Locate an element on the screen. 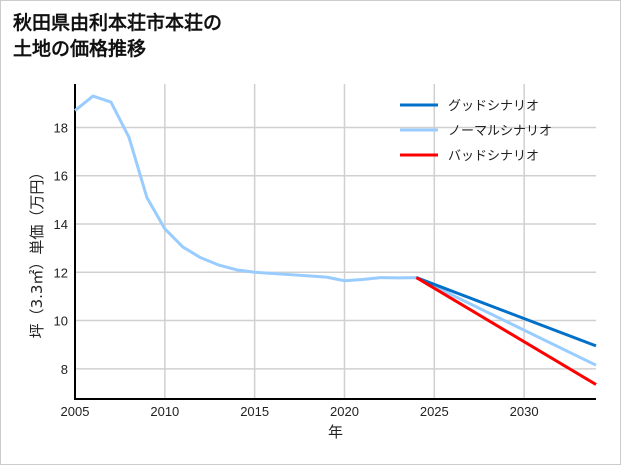 The width and height of the screenshot is (621, 465). x-tick-label: 2010 is located at coordinates (164, 411).